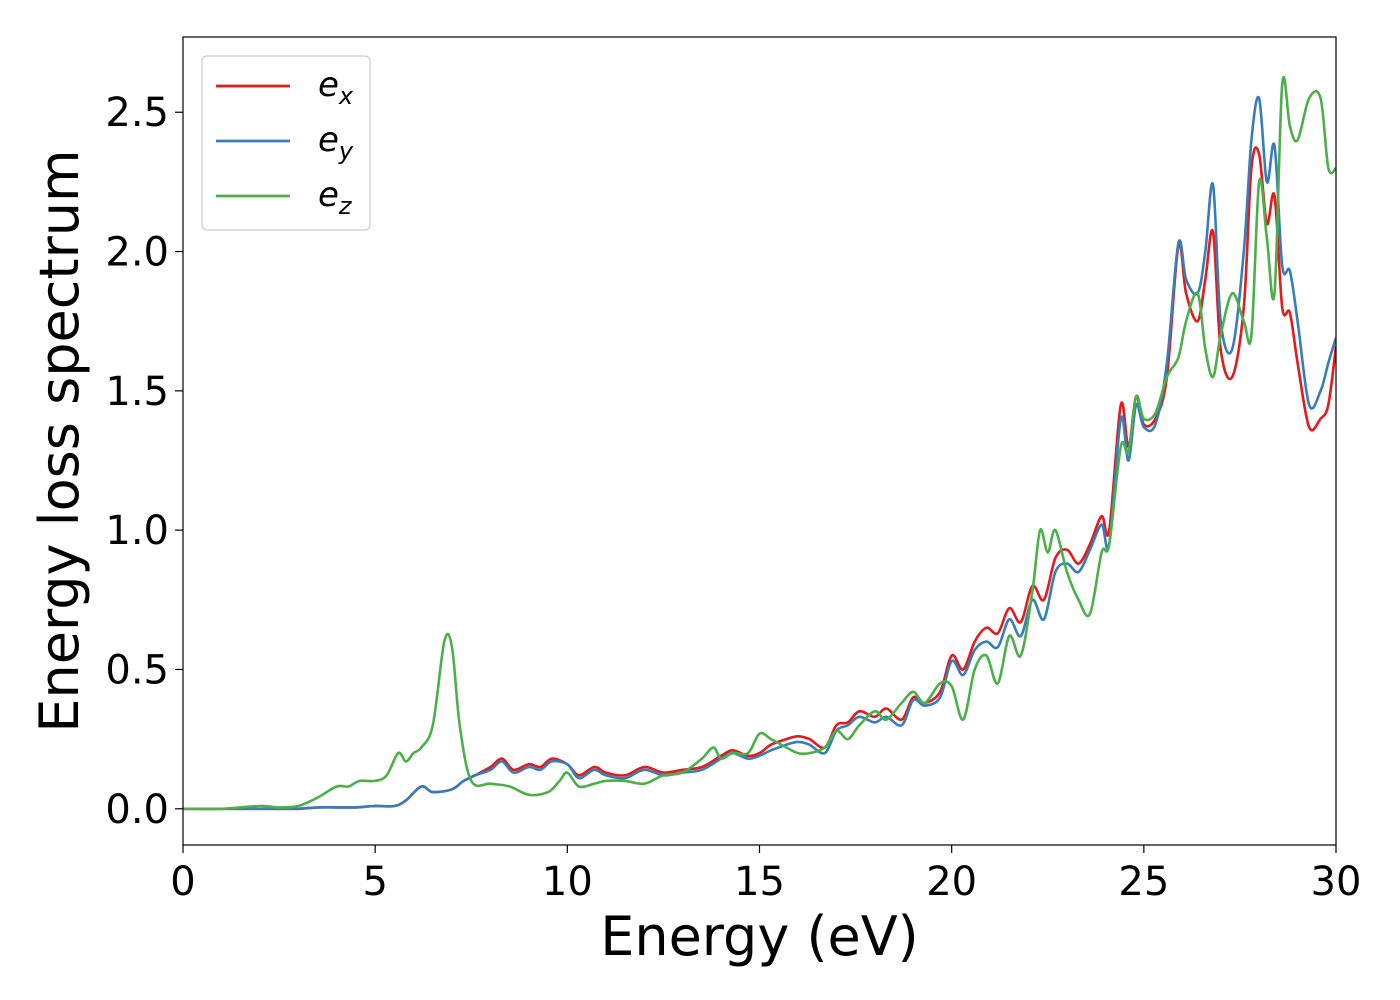 The height and width of the screenshot is (1000, 1400). I want to click on x-tick-label: 20, so click(951, 882).